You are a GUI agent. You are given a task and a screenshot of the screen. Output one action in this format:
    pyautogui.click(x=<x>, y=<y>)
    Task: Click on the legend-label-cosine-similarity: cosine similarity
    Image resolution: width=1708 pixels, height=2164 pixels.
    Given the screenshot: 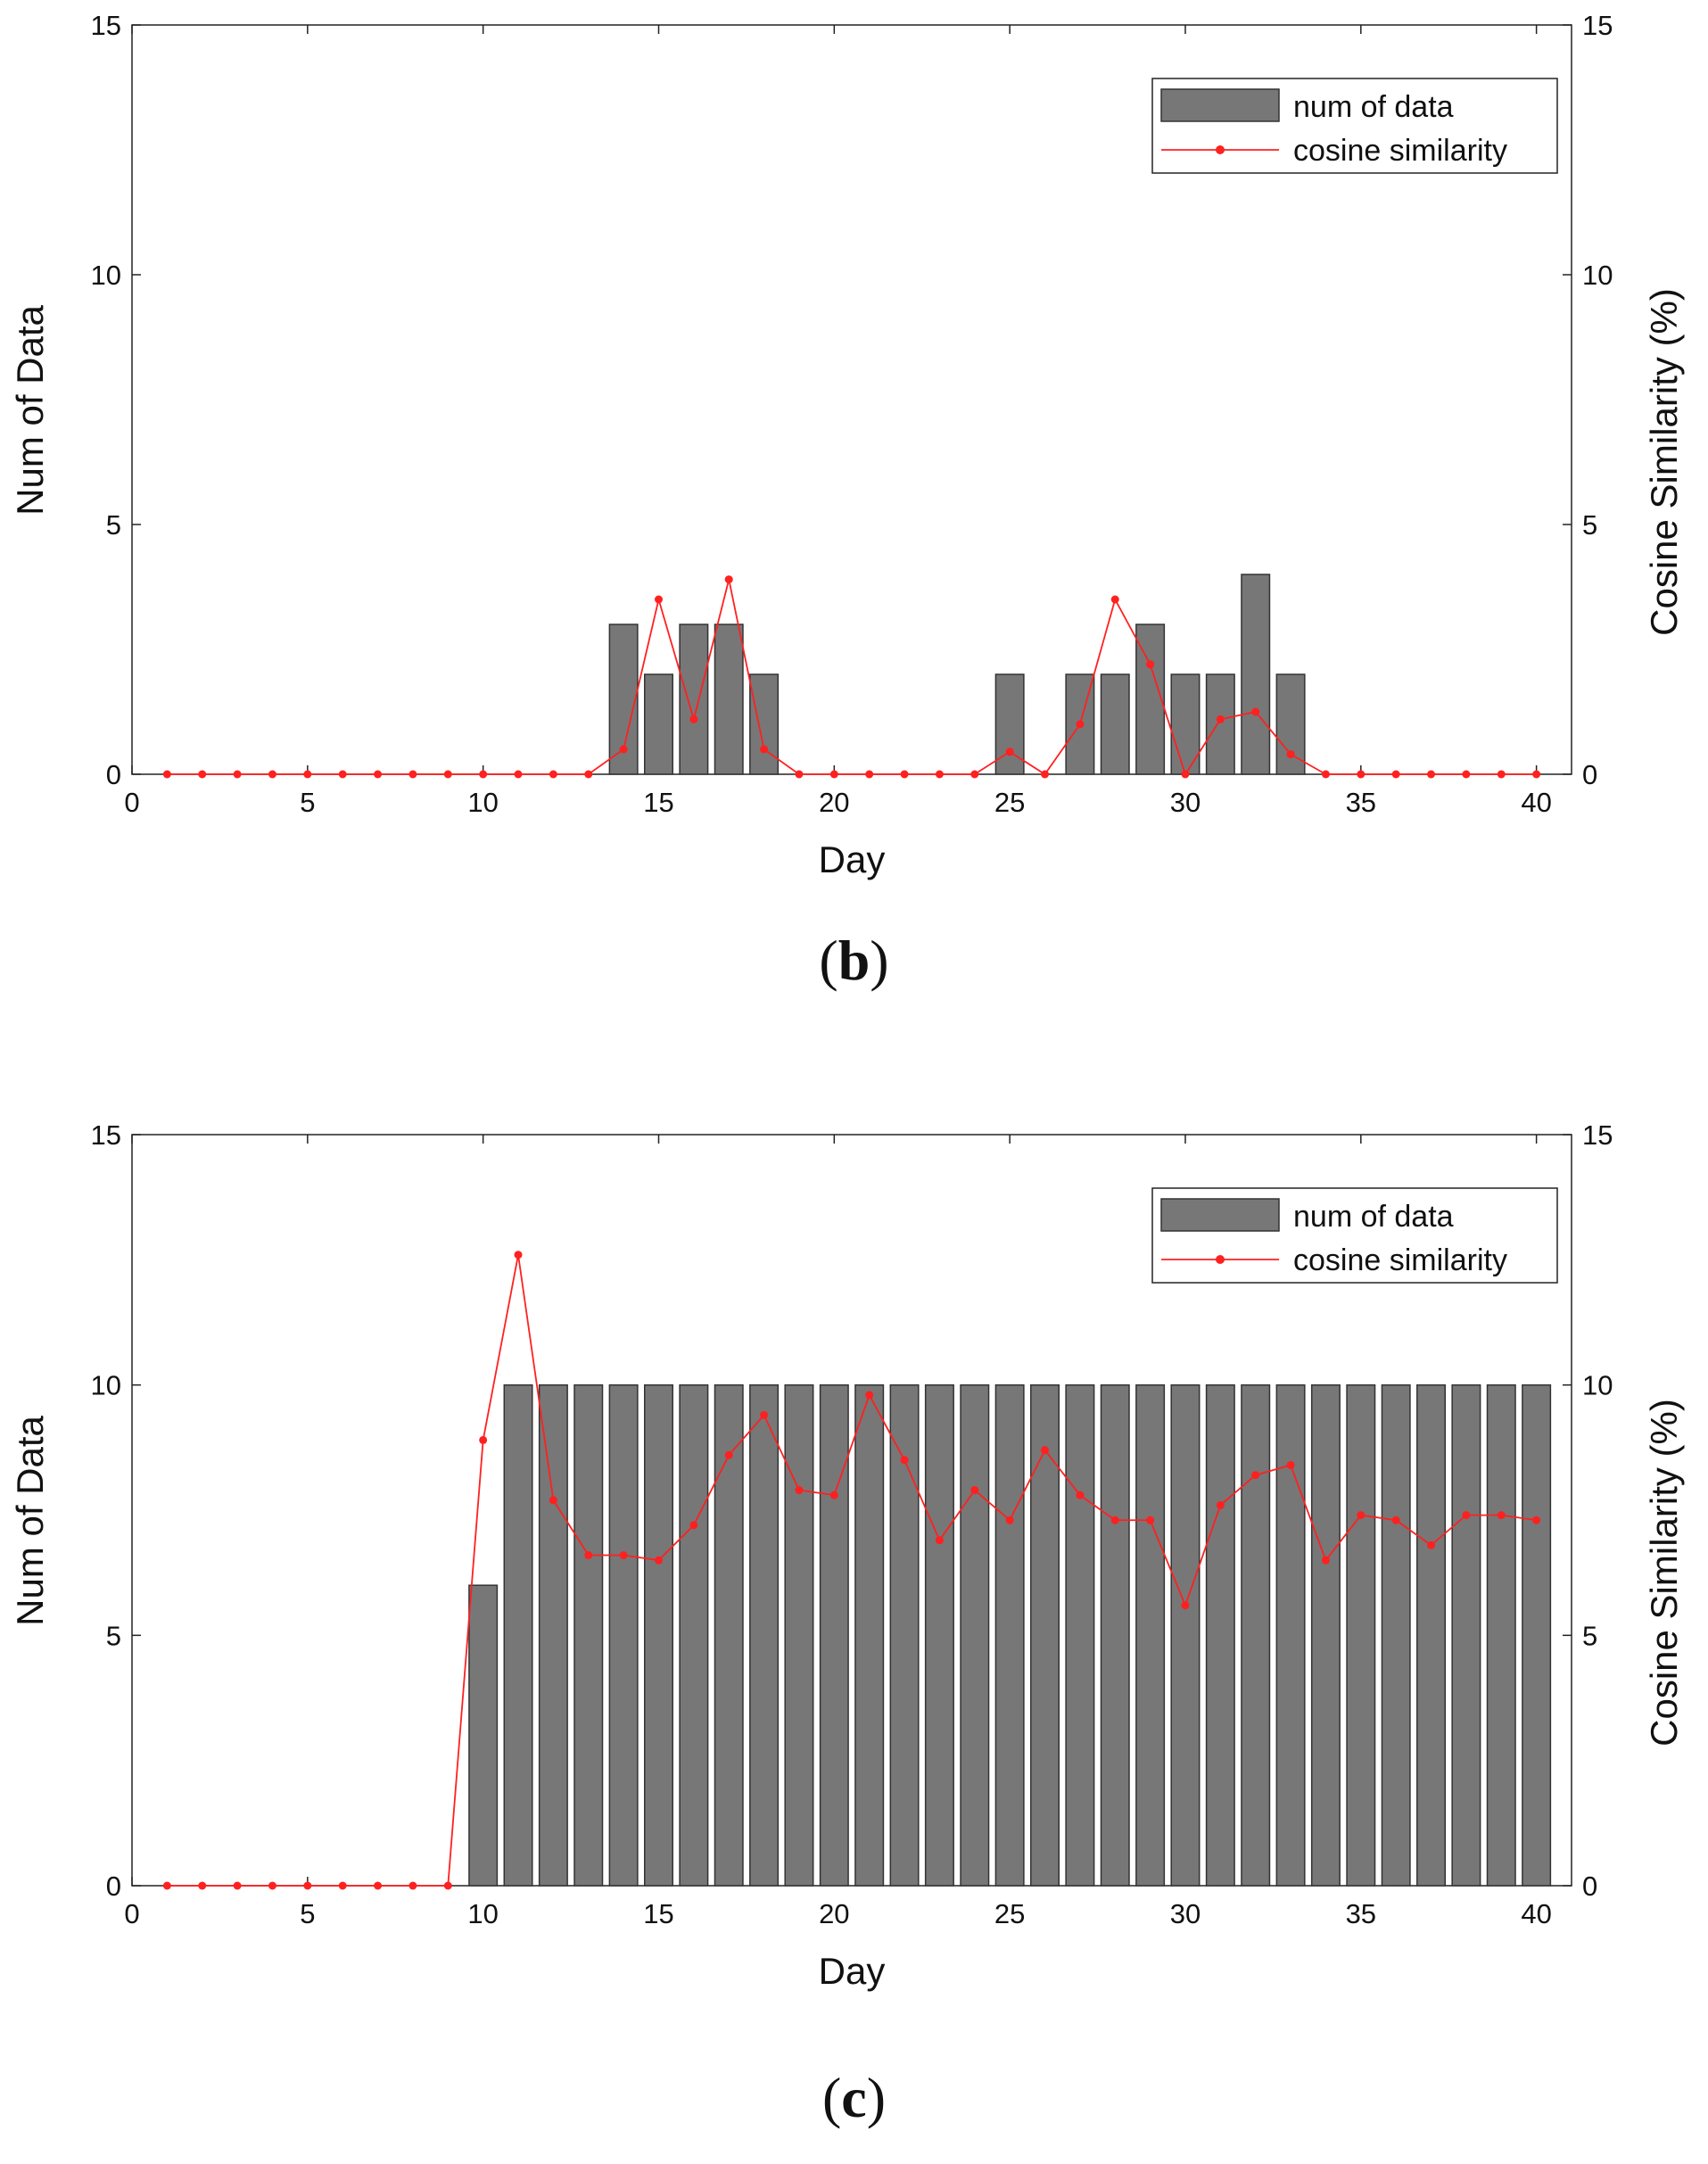 What is the action you would take?
    pyautogui.click(x=1400, y=1260)
    